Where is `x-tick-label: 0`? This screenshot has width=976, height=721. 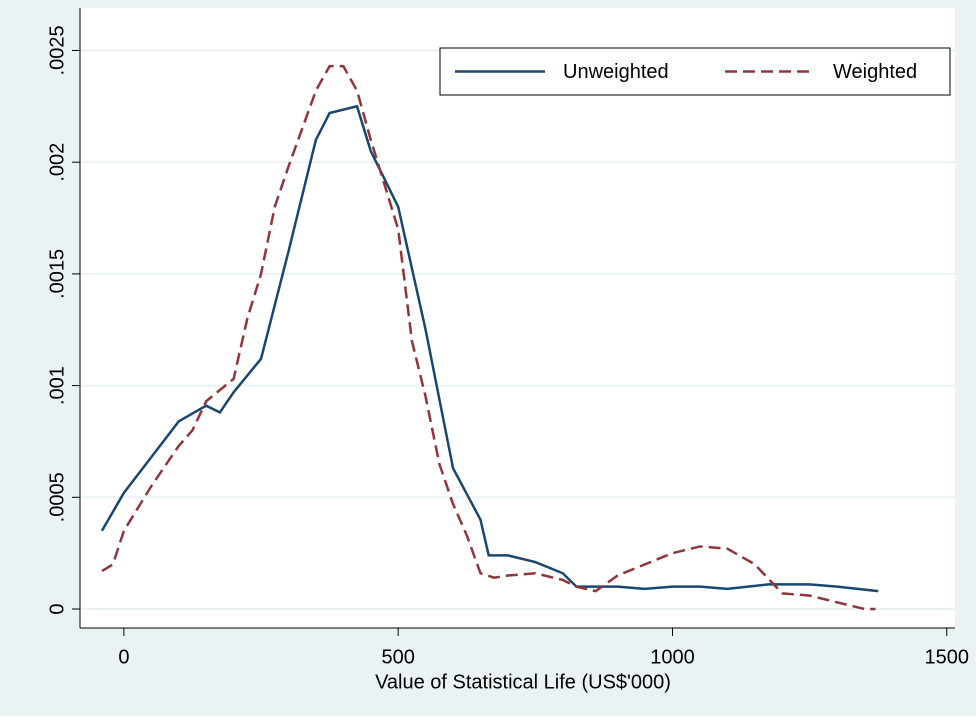
x-tick-label: 0 is located at coordinates (123, 657).